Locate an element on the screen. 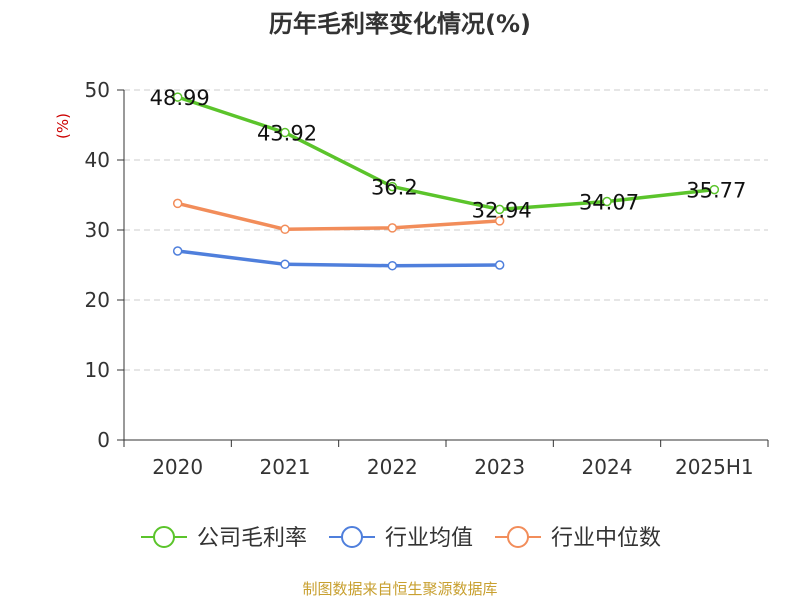  data-label: 43.92 is located at coordinates (287, 134).